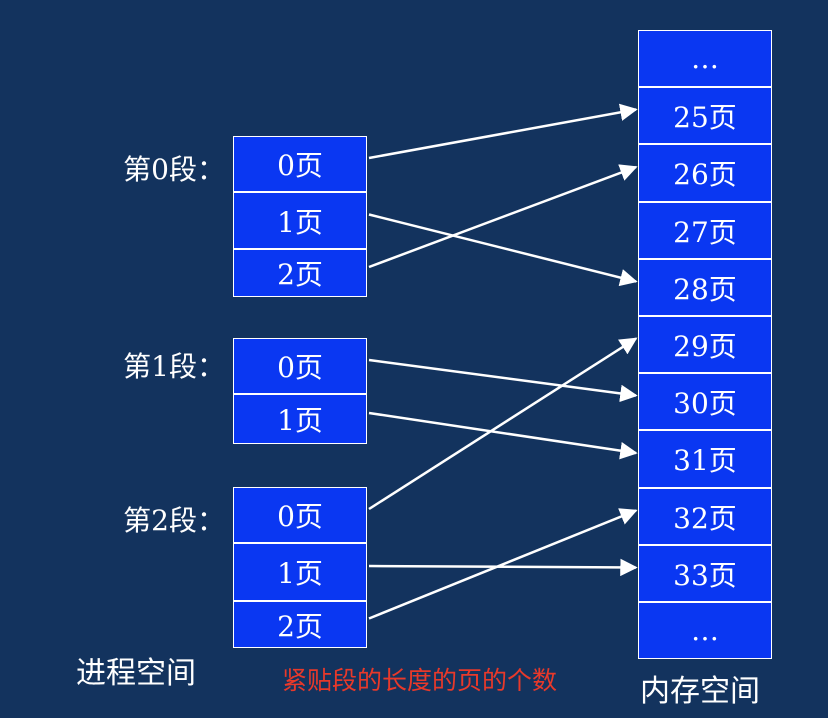  What do you see at coordinates (705, 115) in the screenshot?
I see `memory-frame-cell: 25页` at bounding box center [705, 115].